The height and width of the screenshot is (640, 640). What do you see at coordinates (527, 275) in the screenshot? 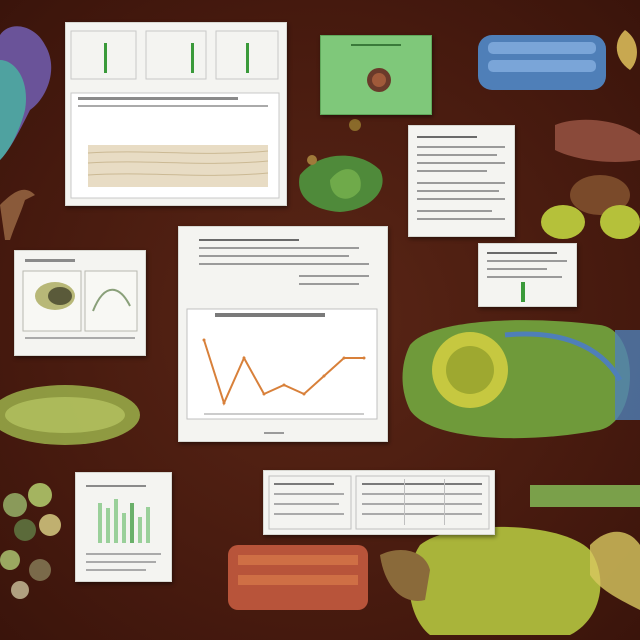
I see `card-small-right` at bounding box center [527, 275].